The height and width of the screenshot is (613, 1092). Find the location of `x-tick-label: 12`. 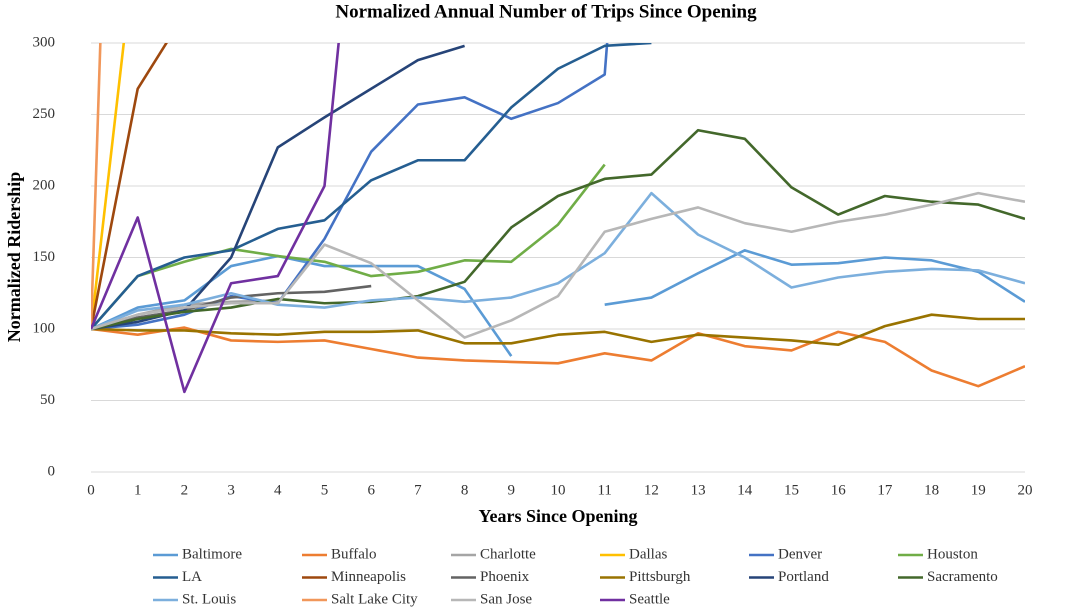

x-tick-label: 12 is located at coordinates (651, 490).